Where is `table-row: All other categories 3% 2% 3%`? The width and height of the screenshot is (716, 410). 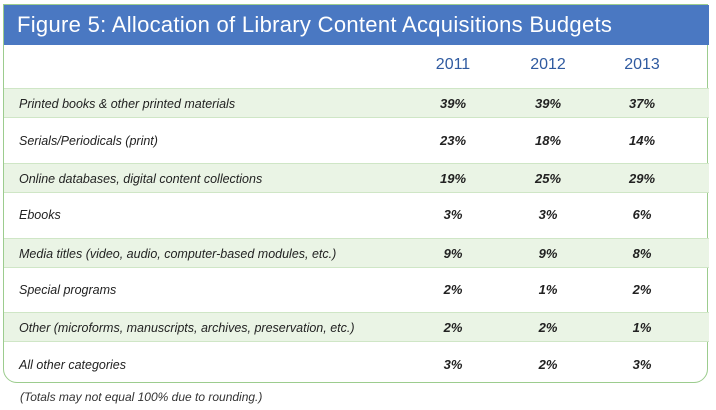
table-row: All other categories 3% 2% 3% is located at coordinates (356, 365).